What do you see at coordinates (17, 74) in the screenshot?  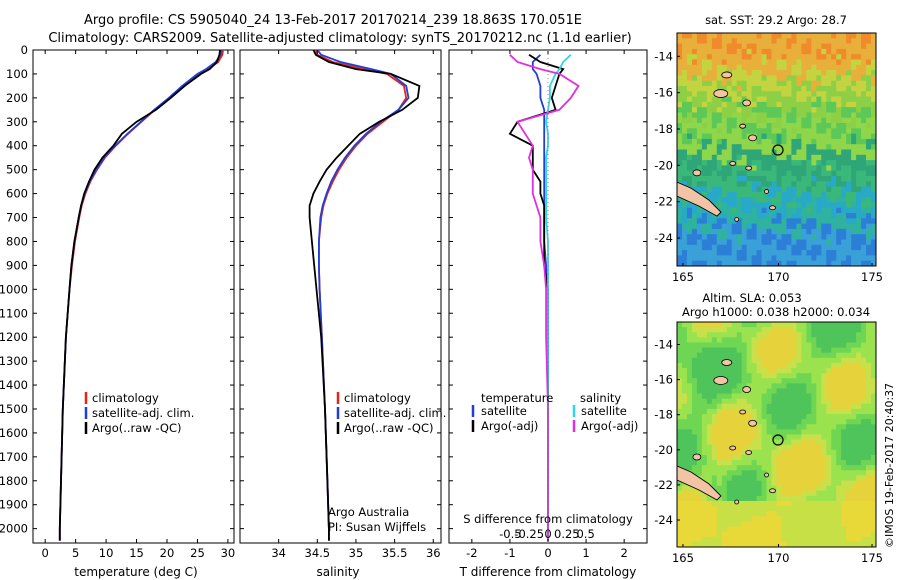 I see `depth-tick-label: 100` at bounding box center [17, 74].